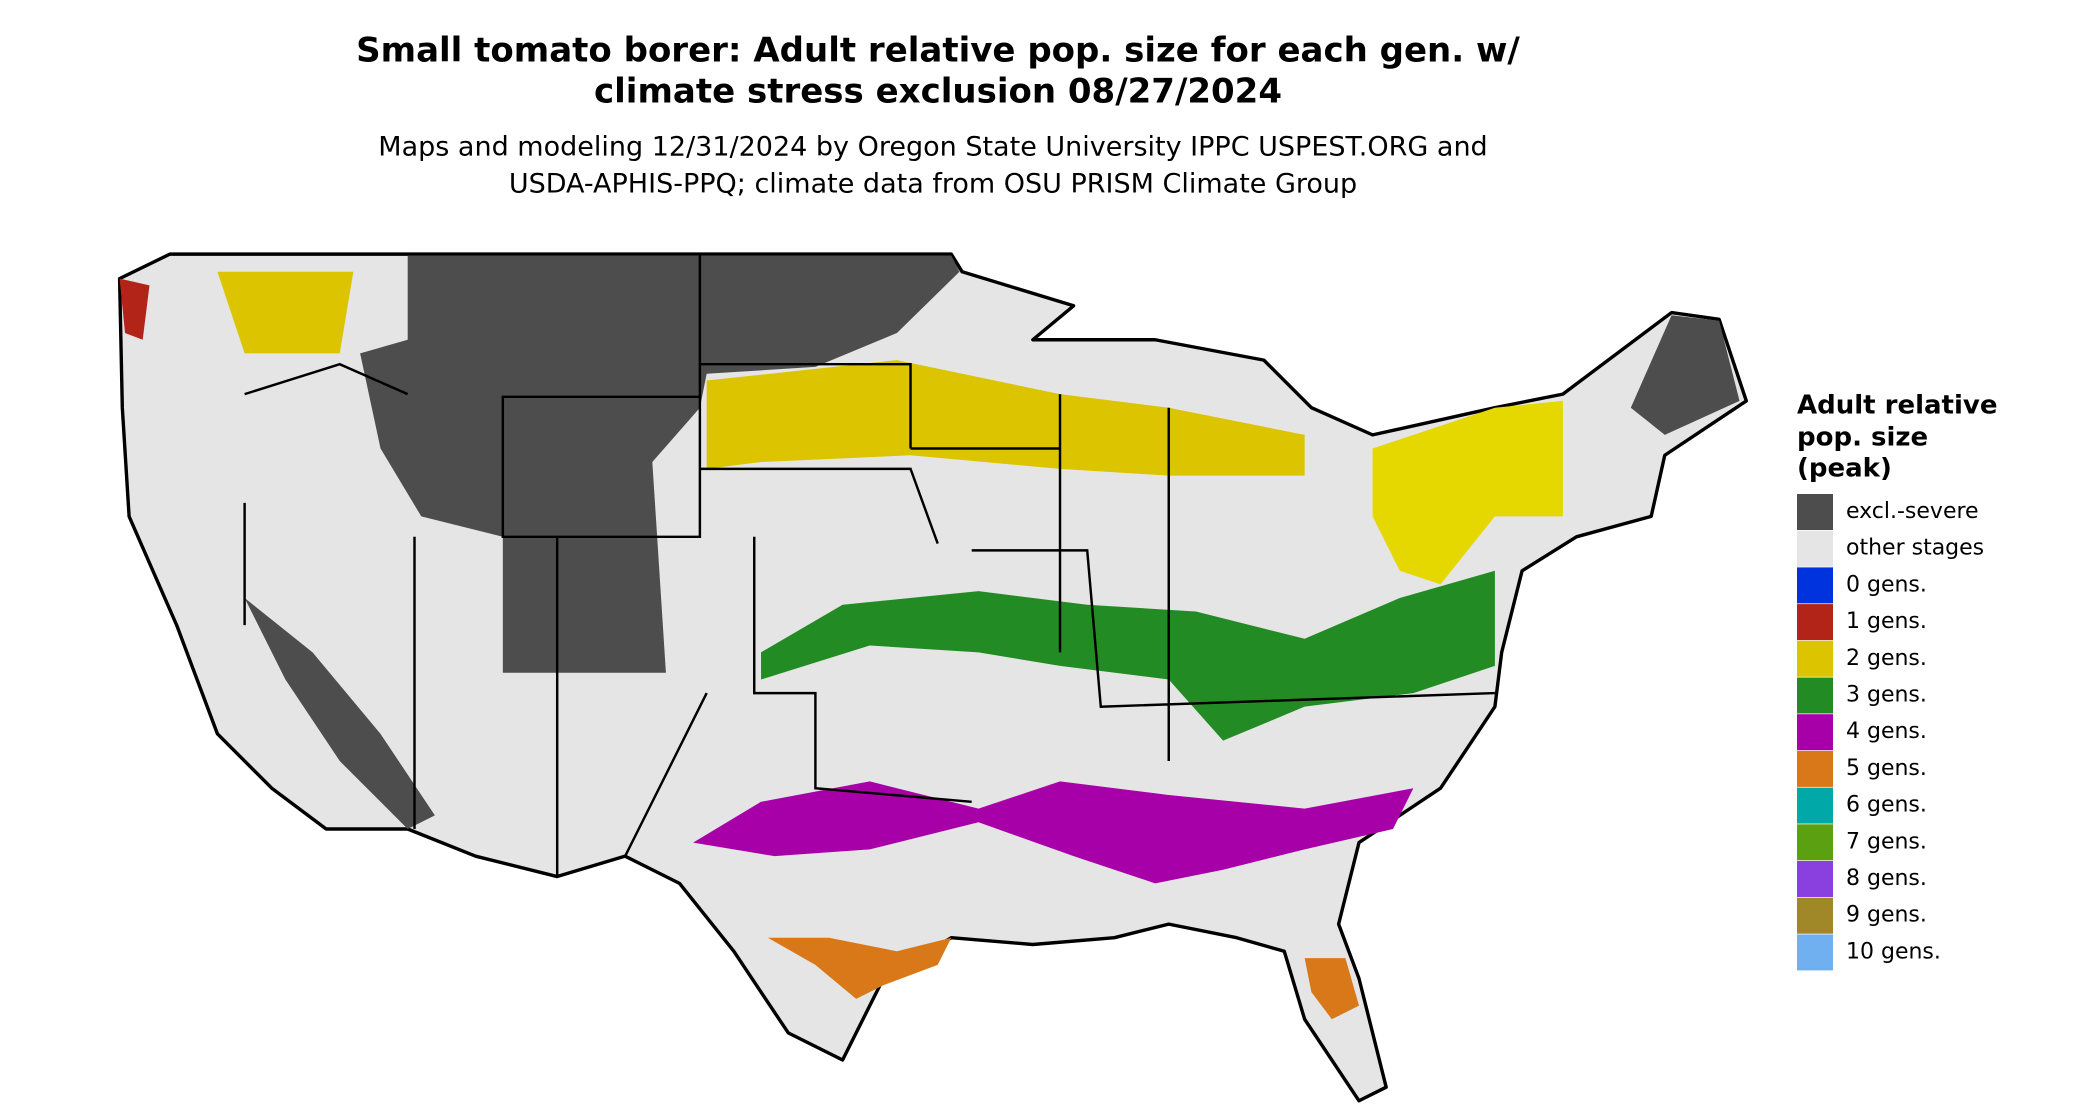  I want to click on legend-title-line: (peak), so click(1844, 469).